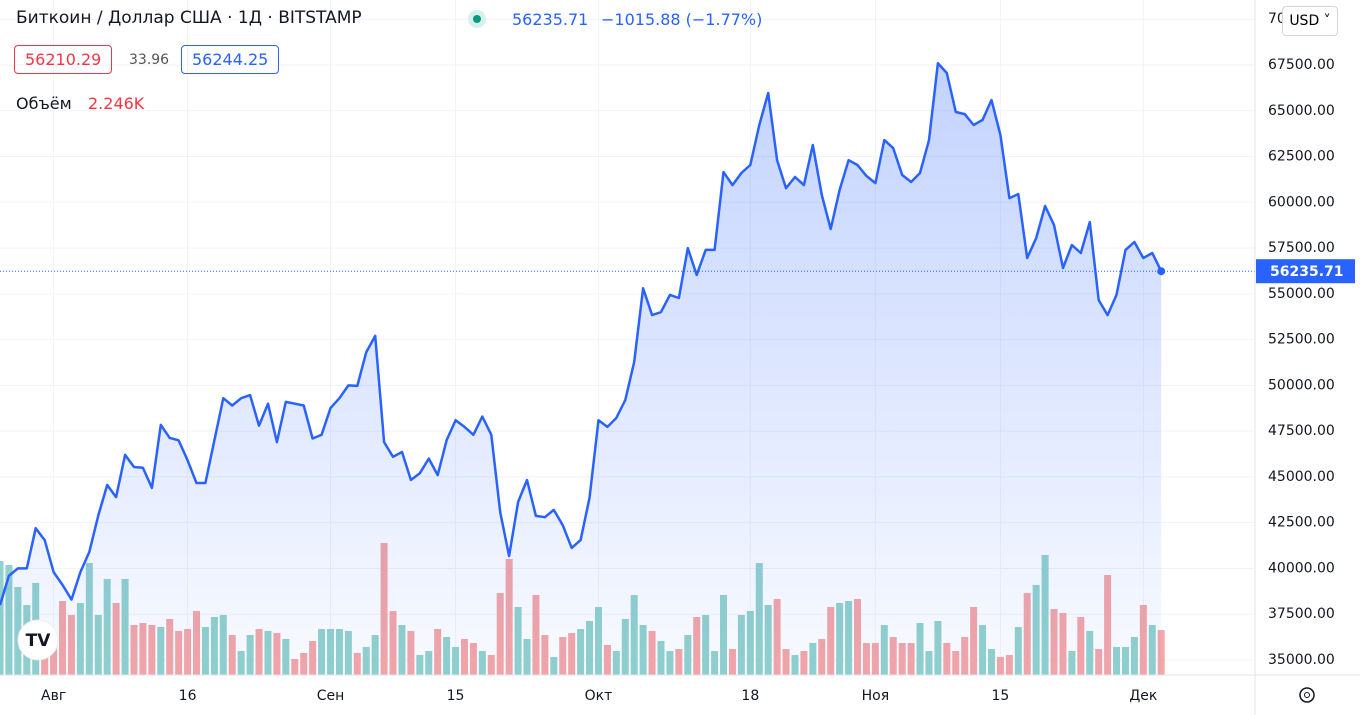 The height and width of the screenshot is (715, 1360). What do you see at coordinates (1161, 271) in the screenshot?
I see `last-point` at bounding box center [1161, 271].